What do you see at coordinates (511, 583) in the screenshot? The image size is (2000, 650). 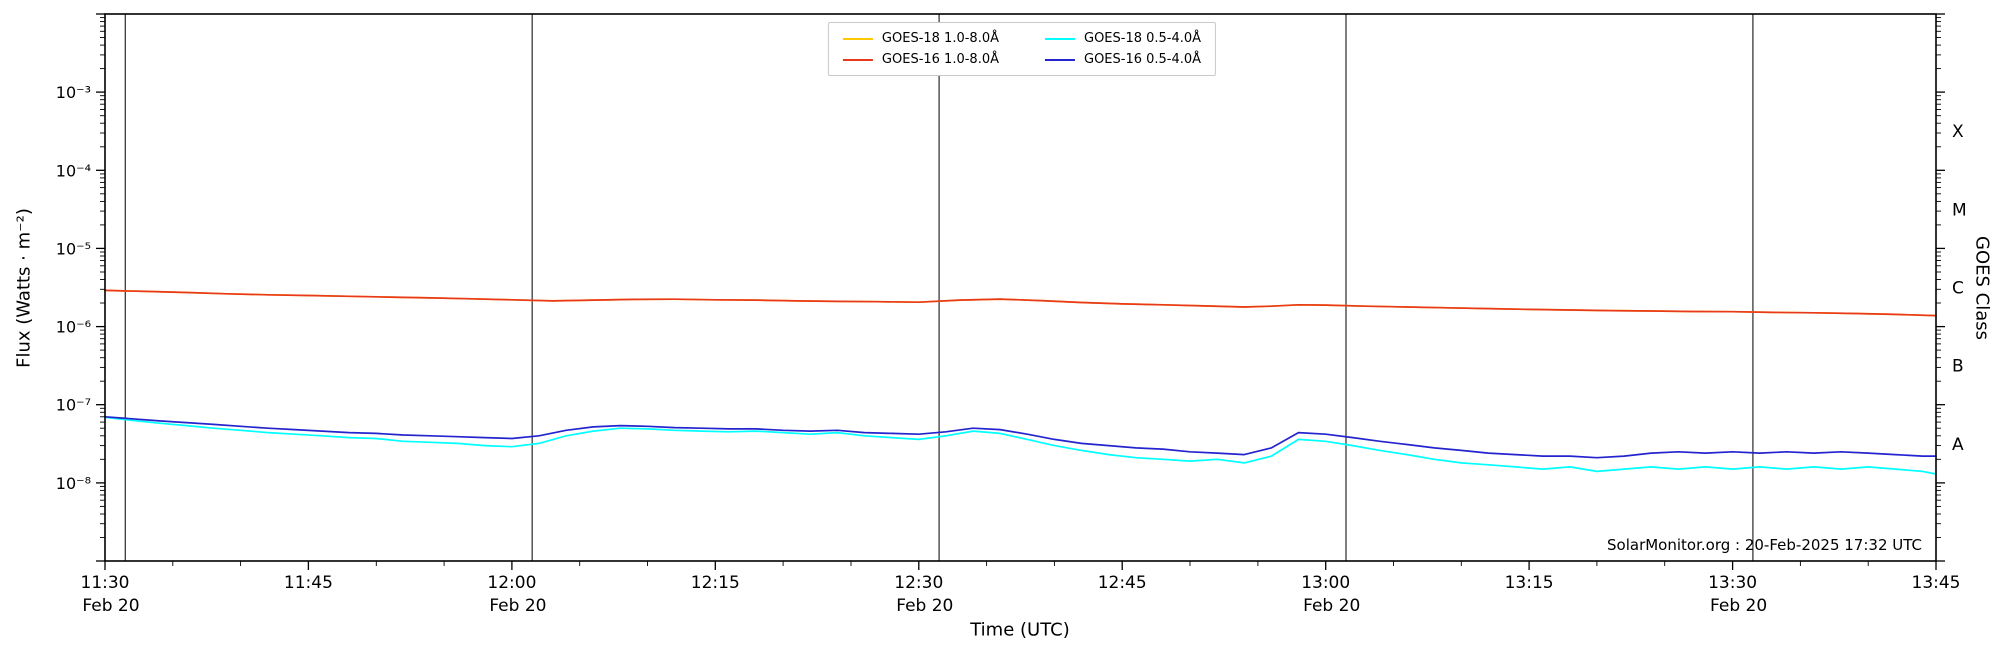 I see `x-tick-label: 12:00` at bounding box center [511, 583].